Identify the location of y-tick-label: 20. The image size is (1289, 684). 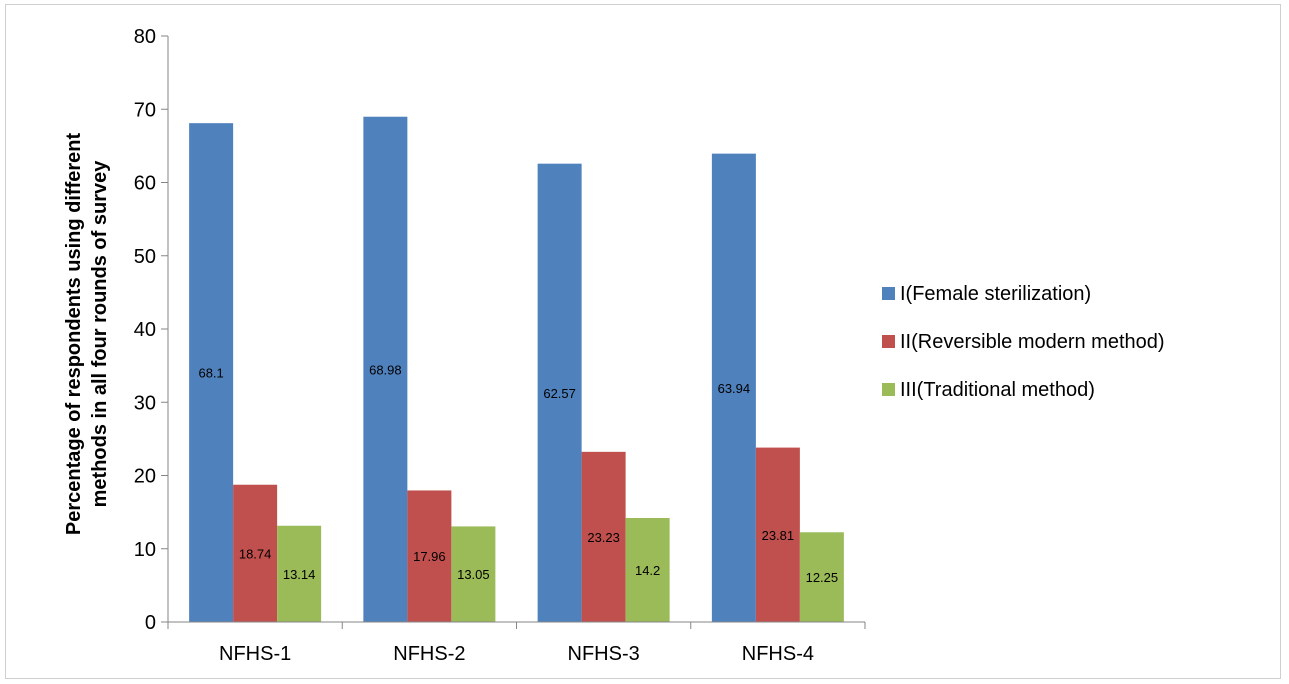
(145, 477).